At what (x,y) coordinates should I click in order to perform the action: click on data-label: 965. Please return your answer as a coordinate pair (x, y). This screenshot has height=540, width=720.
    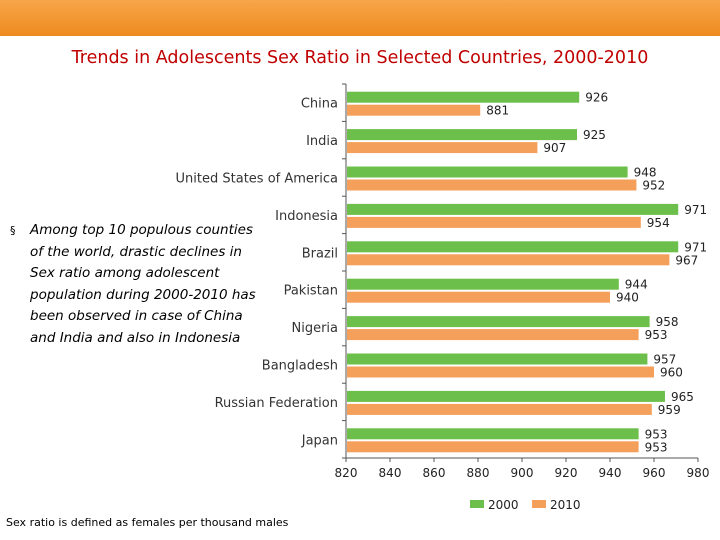
    Looking at the image, I should click on (682, 397).